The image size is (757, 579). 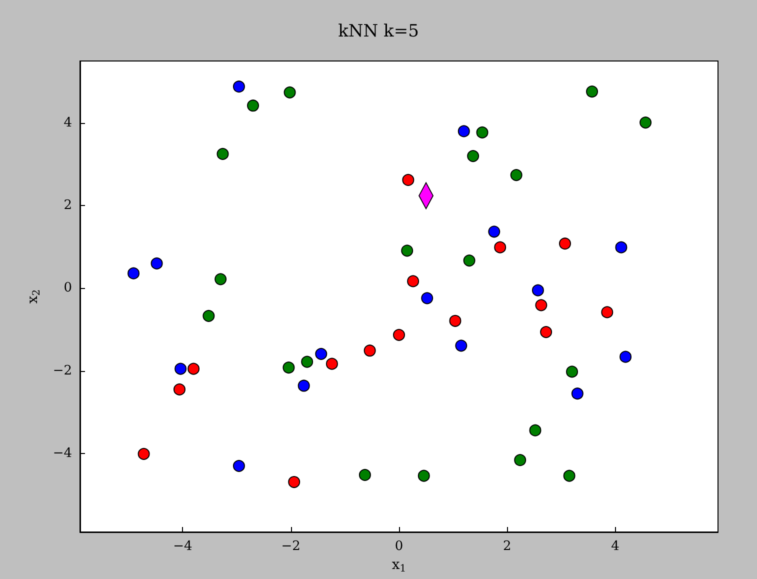 I want to click on x-tick-label: 4, so click(x=615, y=546).